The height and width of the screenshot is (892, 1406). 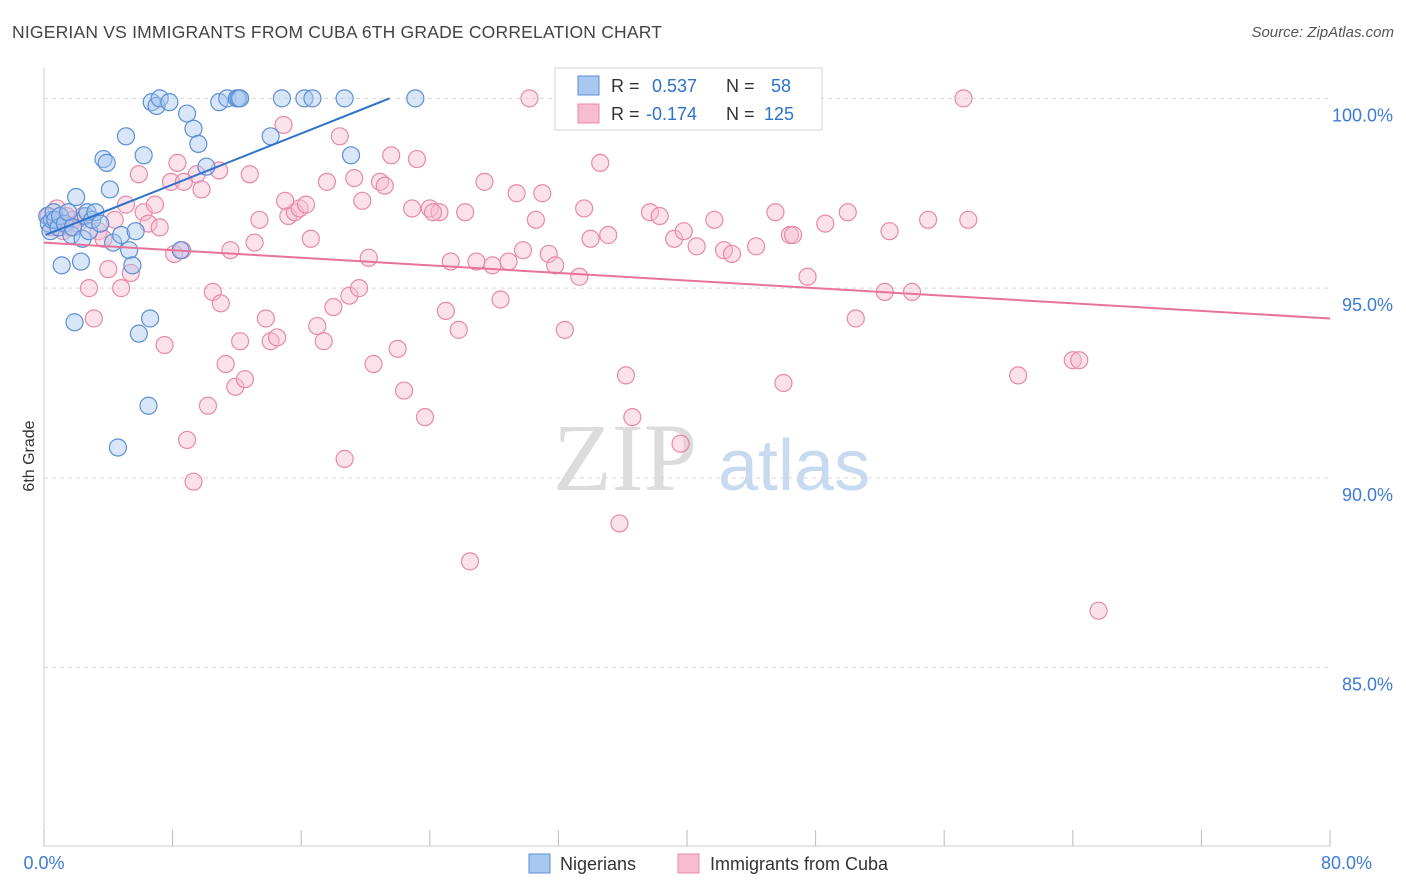 What do you see at coordinates (1367, 685) in the screenshot?
I see `y-tick-label: 85.0%` at bounding box center [1367, 685].